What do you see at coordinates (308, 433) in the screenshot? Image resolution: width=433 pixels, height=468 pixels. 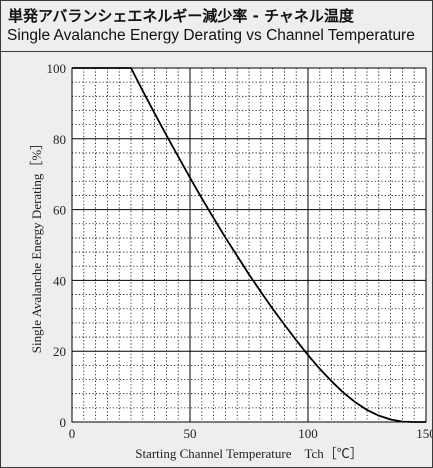 I see `x-tick-label: 100` at bounding box center [308, 433].